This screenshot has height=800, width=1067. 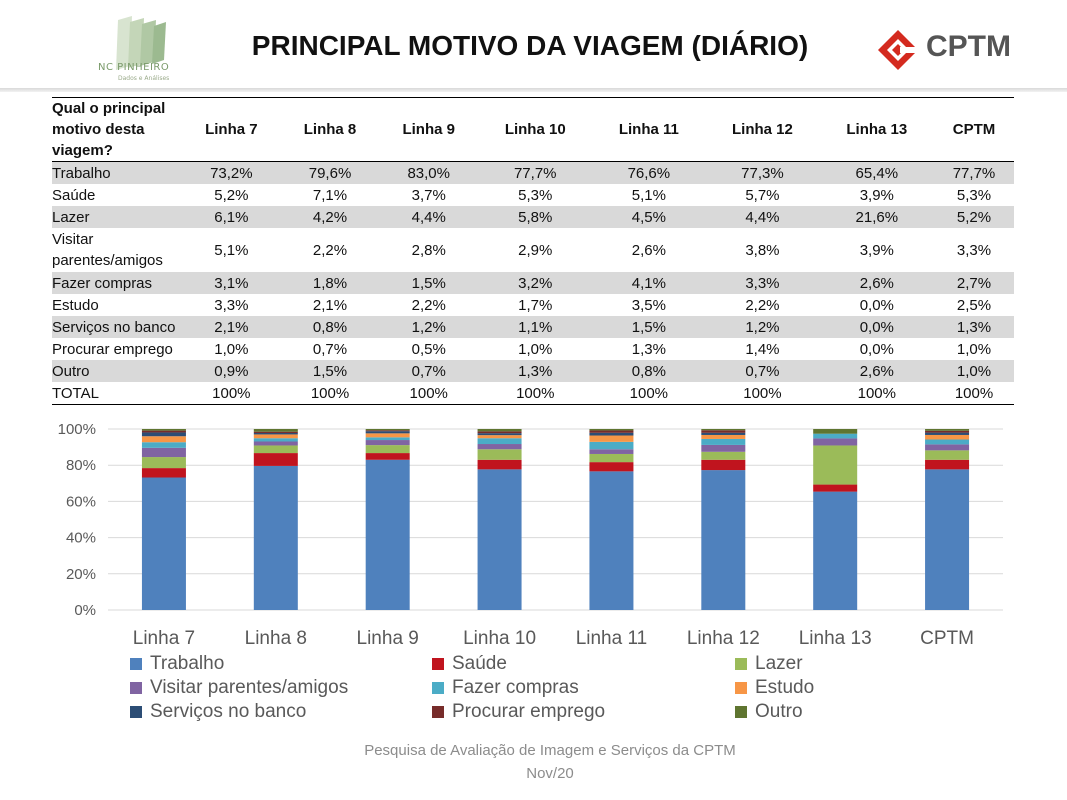 What do you see at coordinates (974, 172) in the screenshot?
I see `table-cell: 77,7%` at bounding box center [974, 172].